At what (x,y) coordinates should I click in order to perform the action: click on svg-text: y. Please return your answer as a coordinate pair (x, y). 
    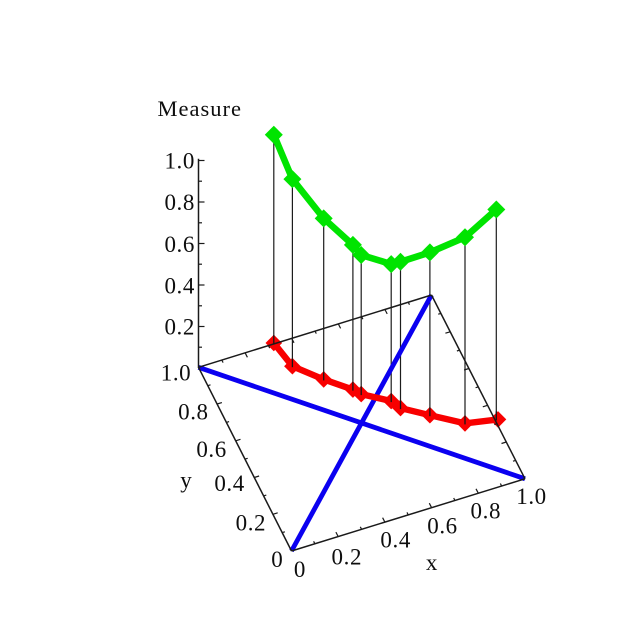
    Looking at the image, I should click on (186, 480).